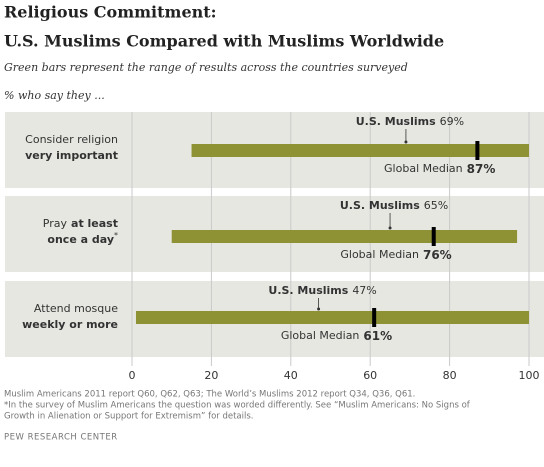  I want to click on x-tick-label: 60, so click(370, 375).